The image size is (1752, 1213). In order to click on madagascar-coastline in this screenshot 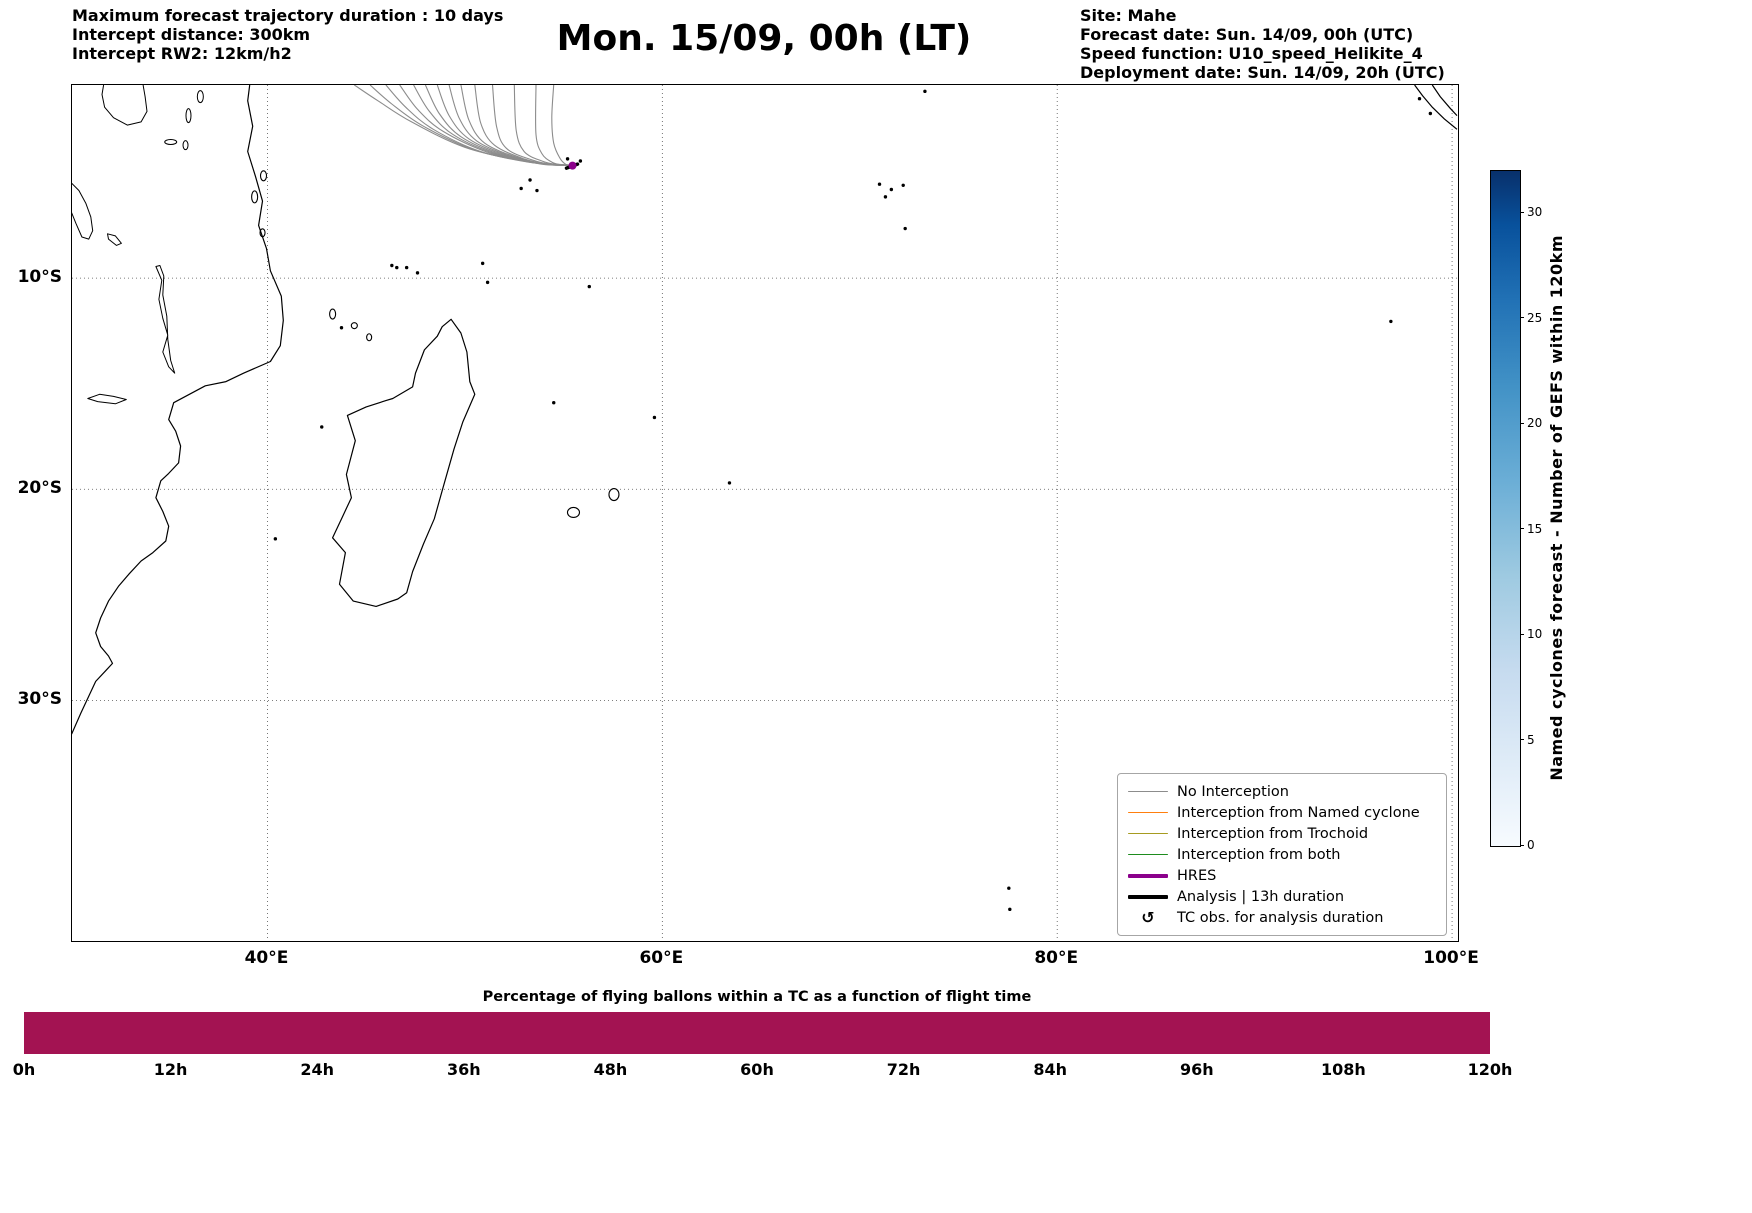, I will do `click(404, 462)`.